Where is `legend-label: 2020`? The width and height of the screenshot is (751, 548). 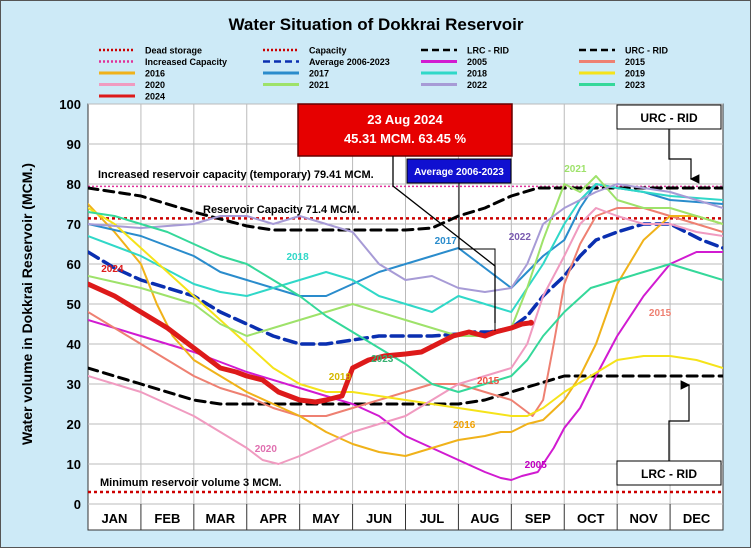 legend-label: 2020 is located at coordinates (155, 85).